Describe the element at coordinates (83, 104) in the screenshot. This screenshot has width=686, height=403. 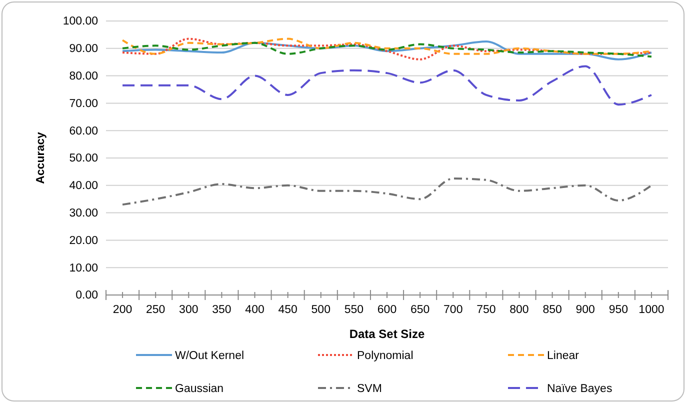
I see `y-tick-label: 70.00` at that location.